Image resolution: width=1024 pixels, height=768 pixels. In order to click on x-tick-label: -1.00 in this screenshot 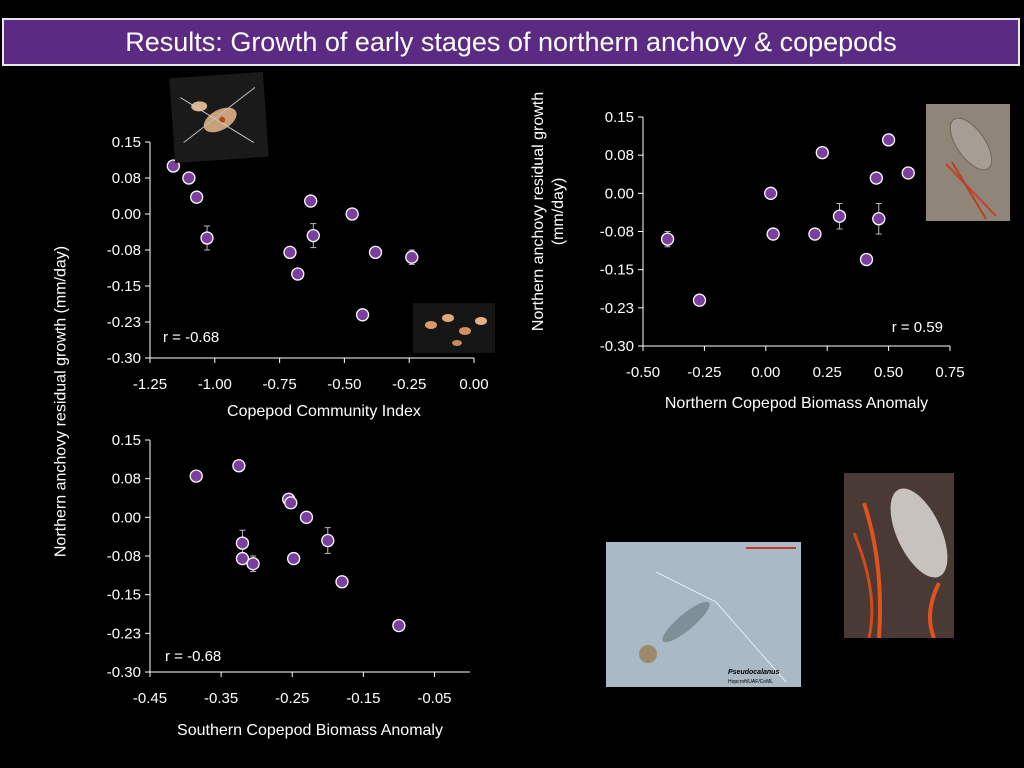, I will do `click(215, 384)`.